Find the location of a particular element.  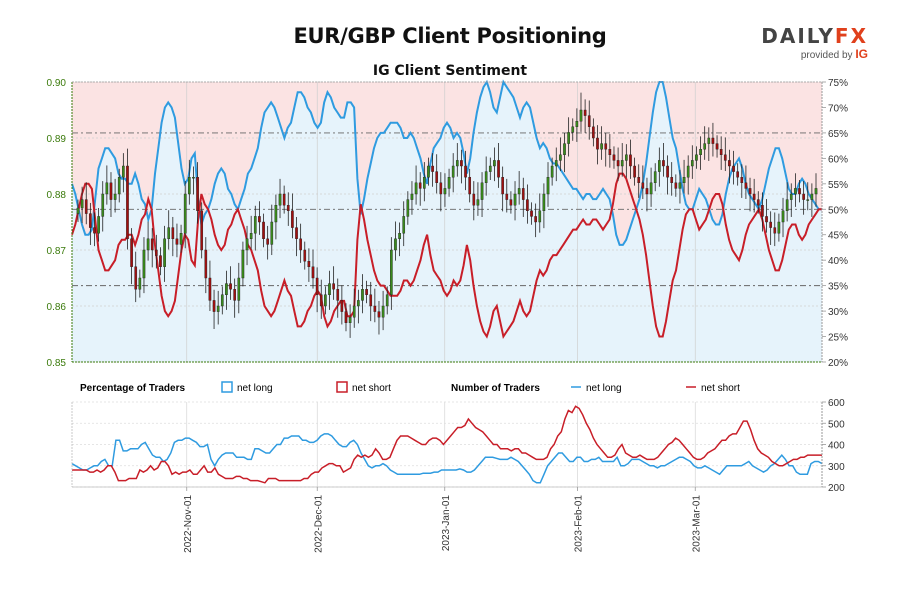

count-tick-label: 200 is located at coordinates (836, 488).